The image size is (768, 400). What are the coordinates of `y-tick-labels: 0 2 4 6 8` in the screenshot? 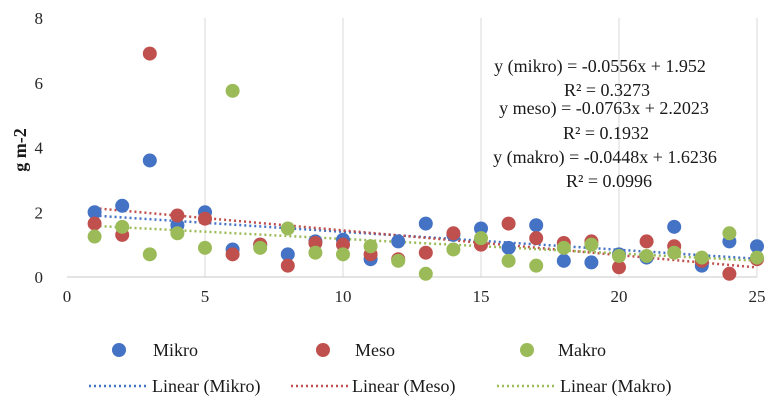 It's located at (39, 148).